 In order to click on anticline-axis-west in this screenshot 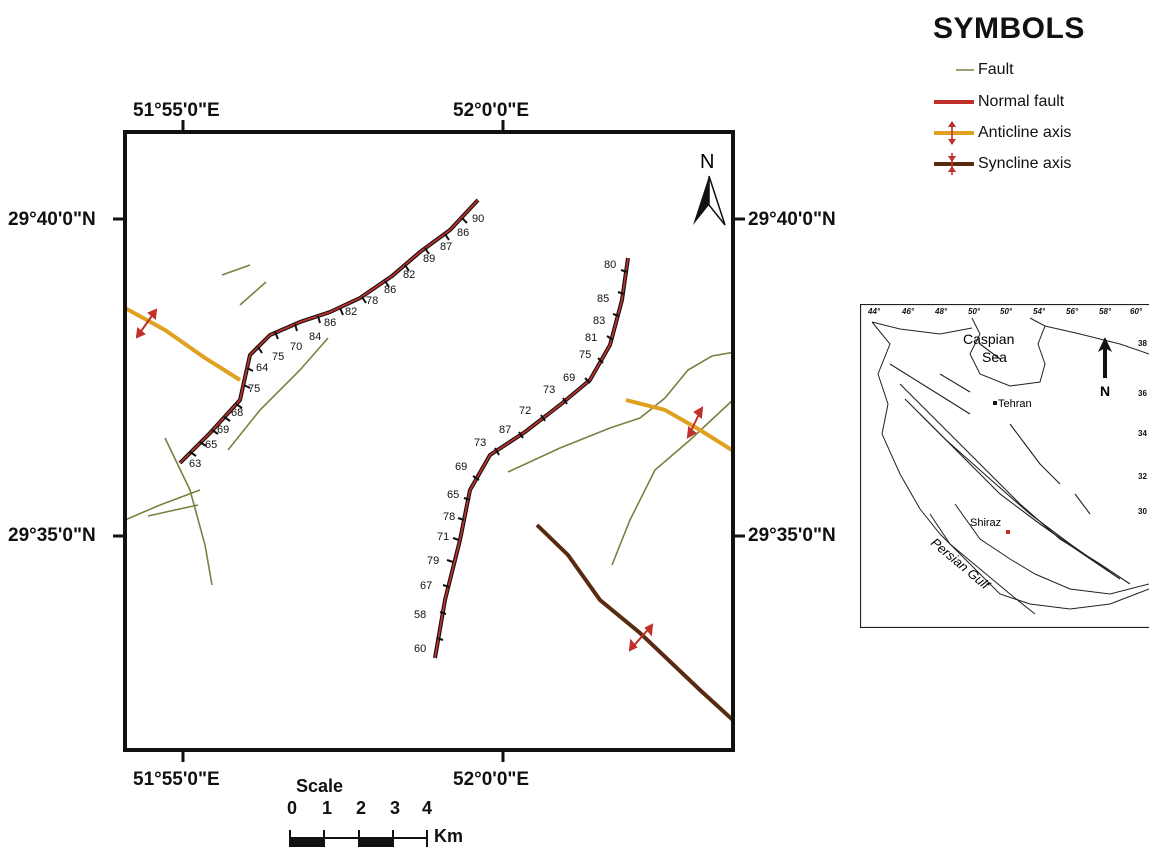, I will do `click(184, 344)`.